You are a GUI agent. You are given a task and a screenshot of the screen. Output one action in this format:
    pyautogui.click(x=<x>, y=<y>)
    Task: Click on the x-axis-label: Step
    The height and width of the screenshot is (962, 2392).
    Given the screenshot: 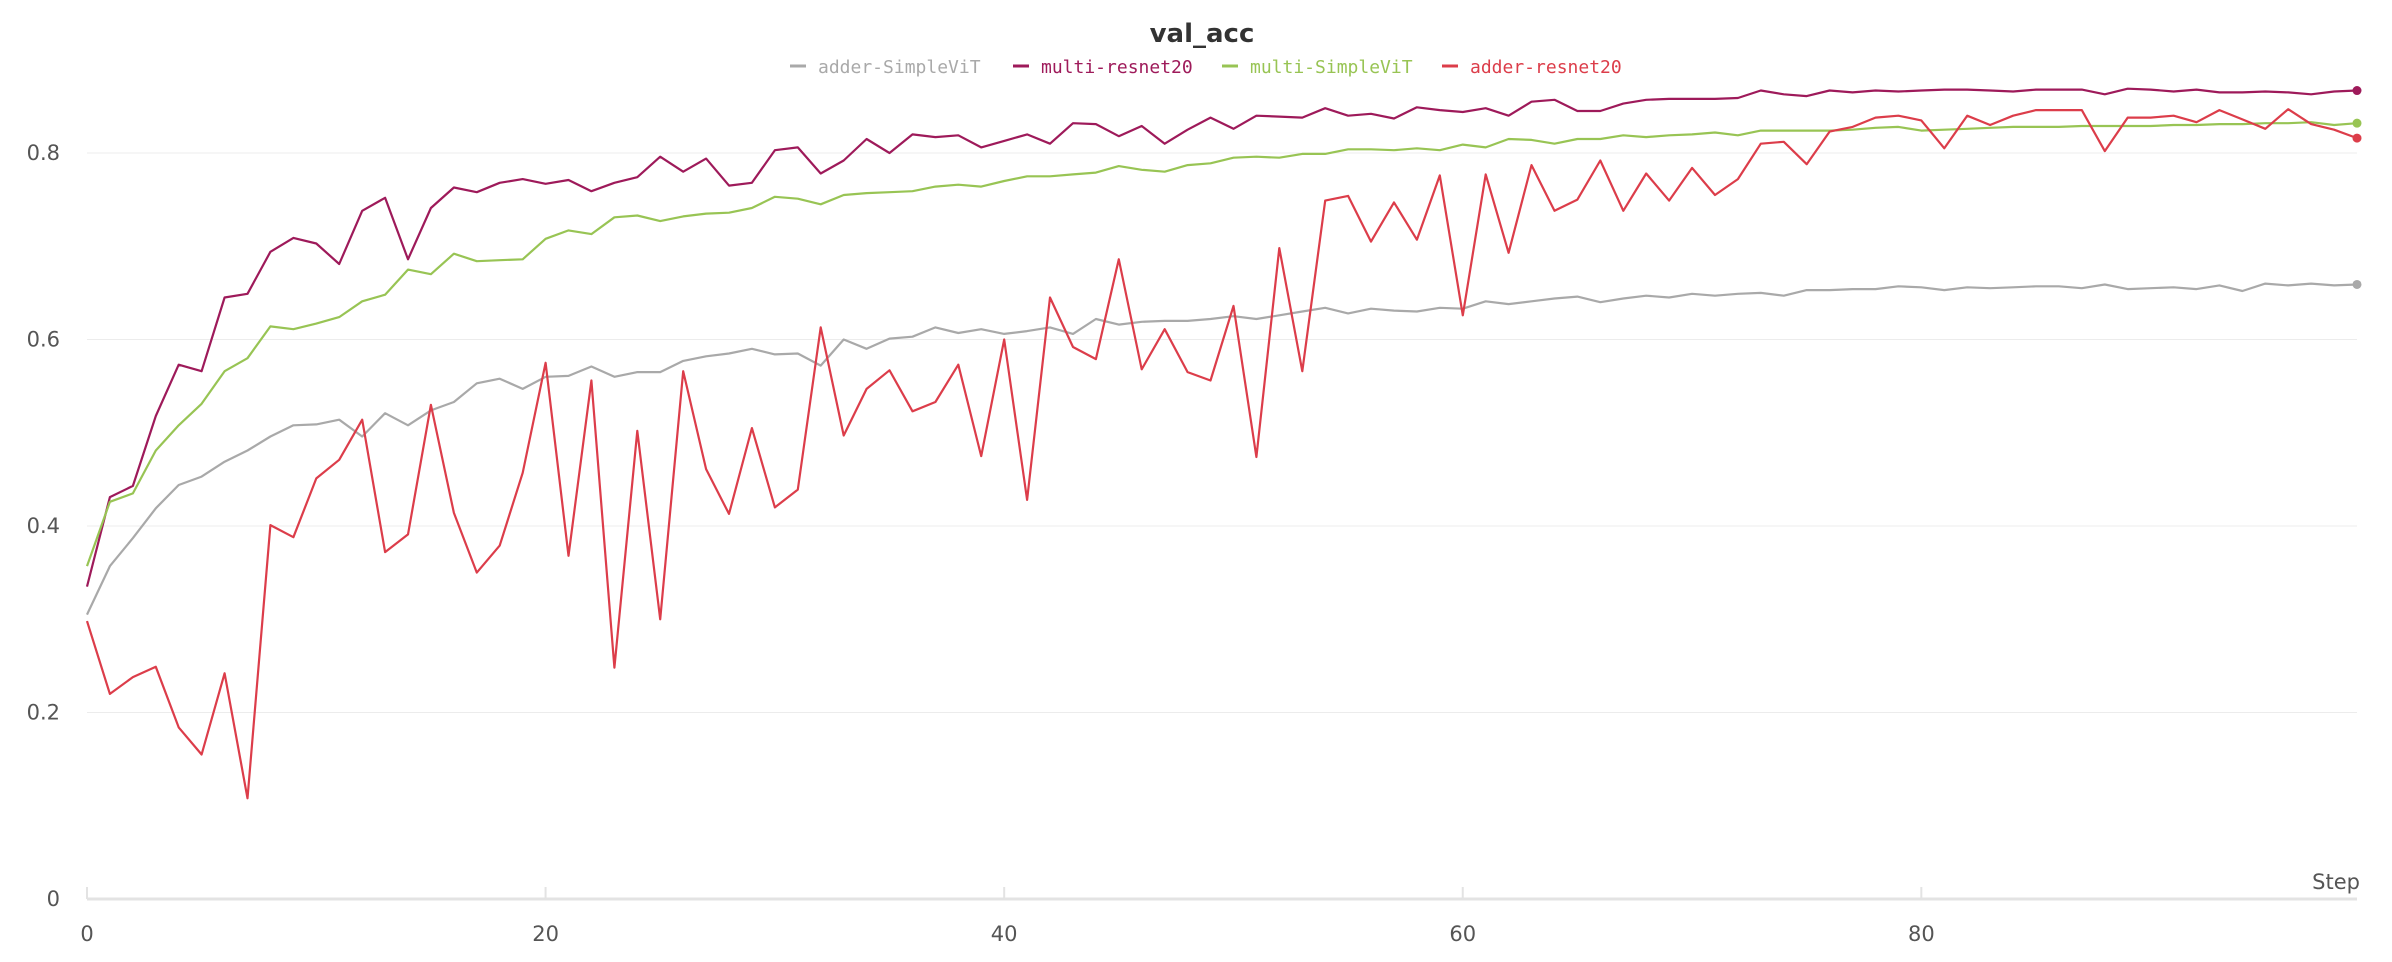 What is the action you would take?
    pyautogui.click(x=2336, y=882)
    